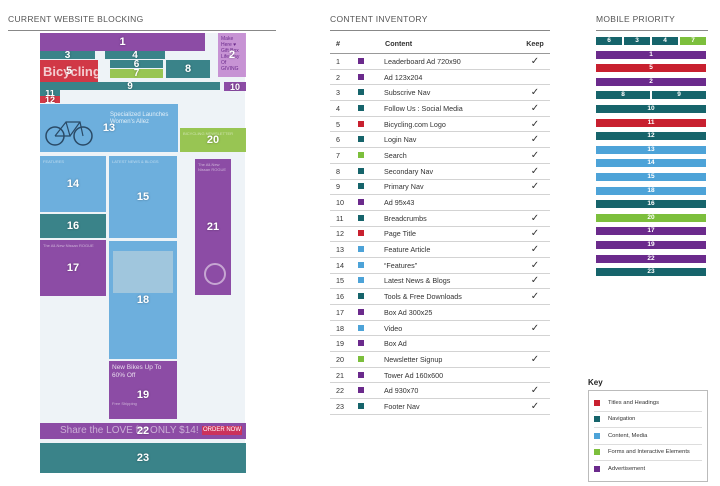 This screenshot has width=720, height=486. I want to click on row-content-label: Video, so click(452, 328).